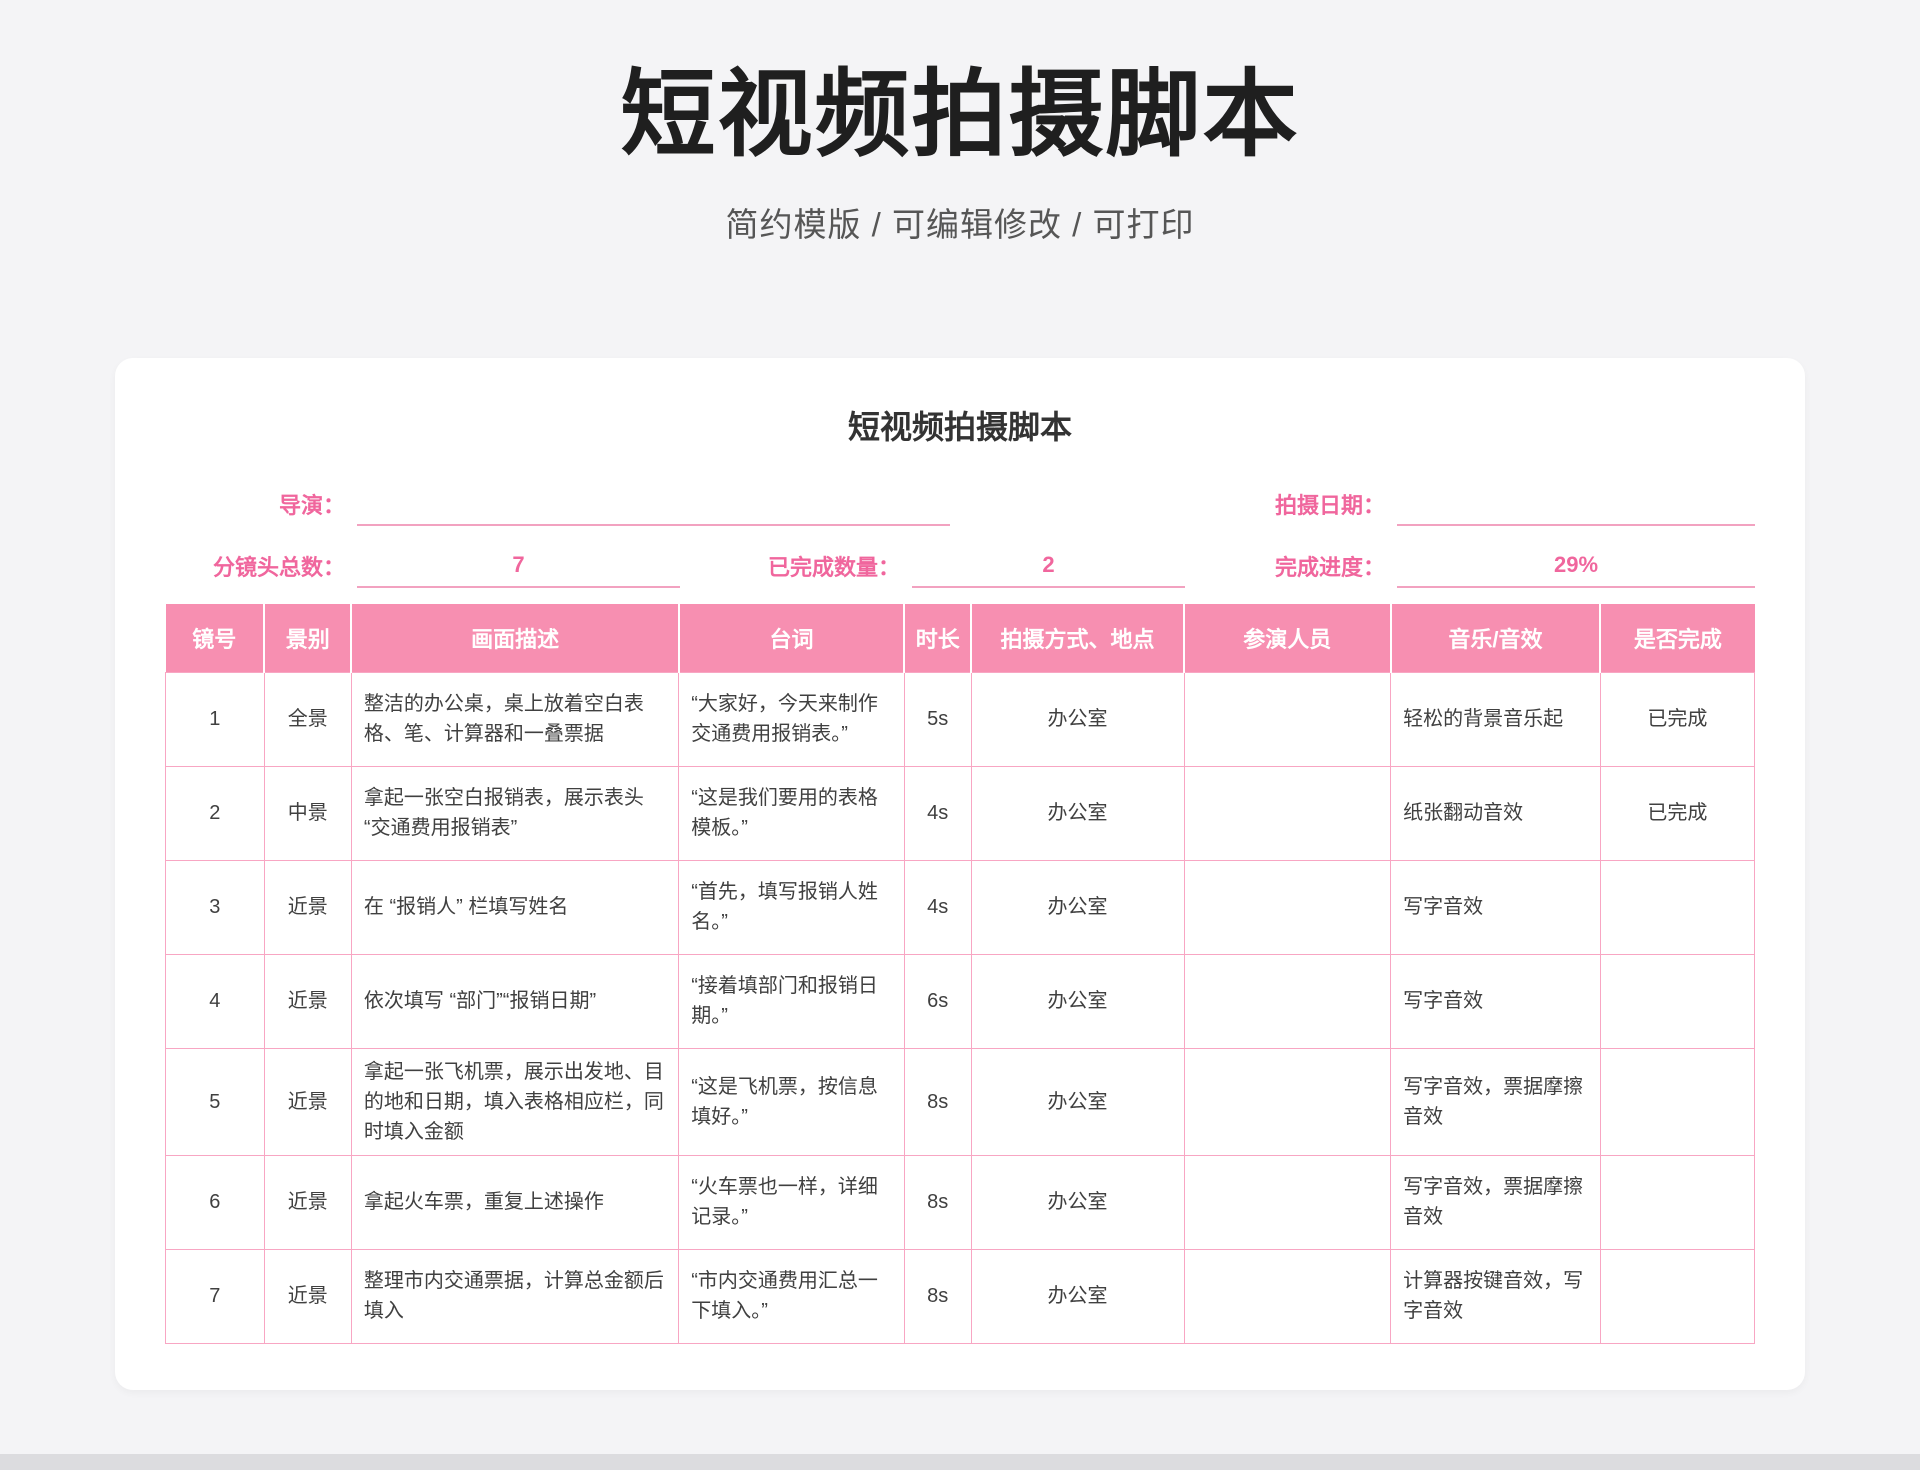 Image resolution: width=1920 pixels, height=1470 pixels. Describe the element at coordinates (515, 638) in the screenshot. I see `col-header-description: 画面描述` at that location.